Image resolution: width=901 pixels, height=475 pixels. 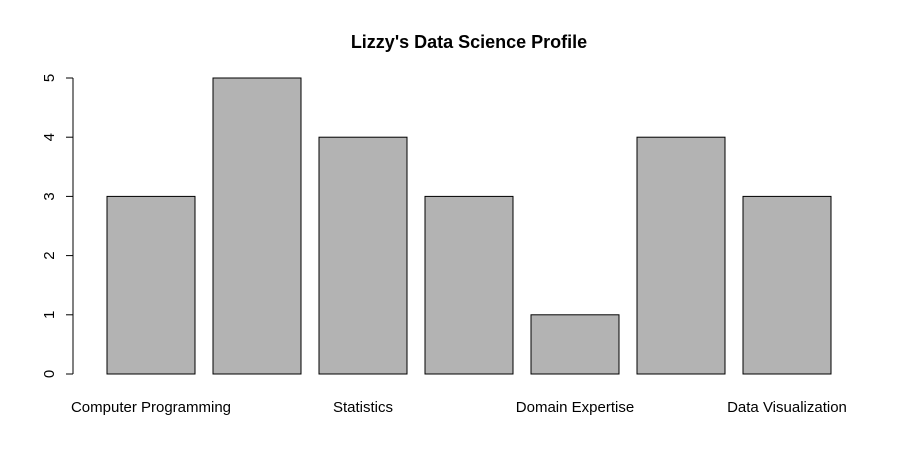 I want to click on y-axis: 0 1 2 3 4 5, so click(x=57, y=226).